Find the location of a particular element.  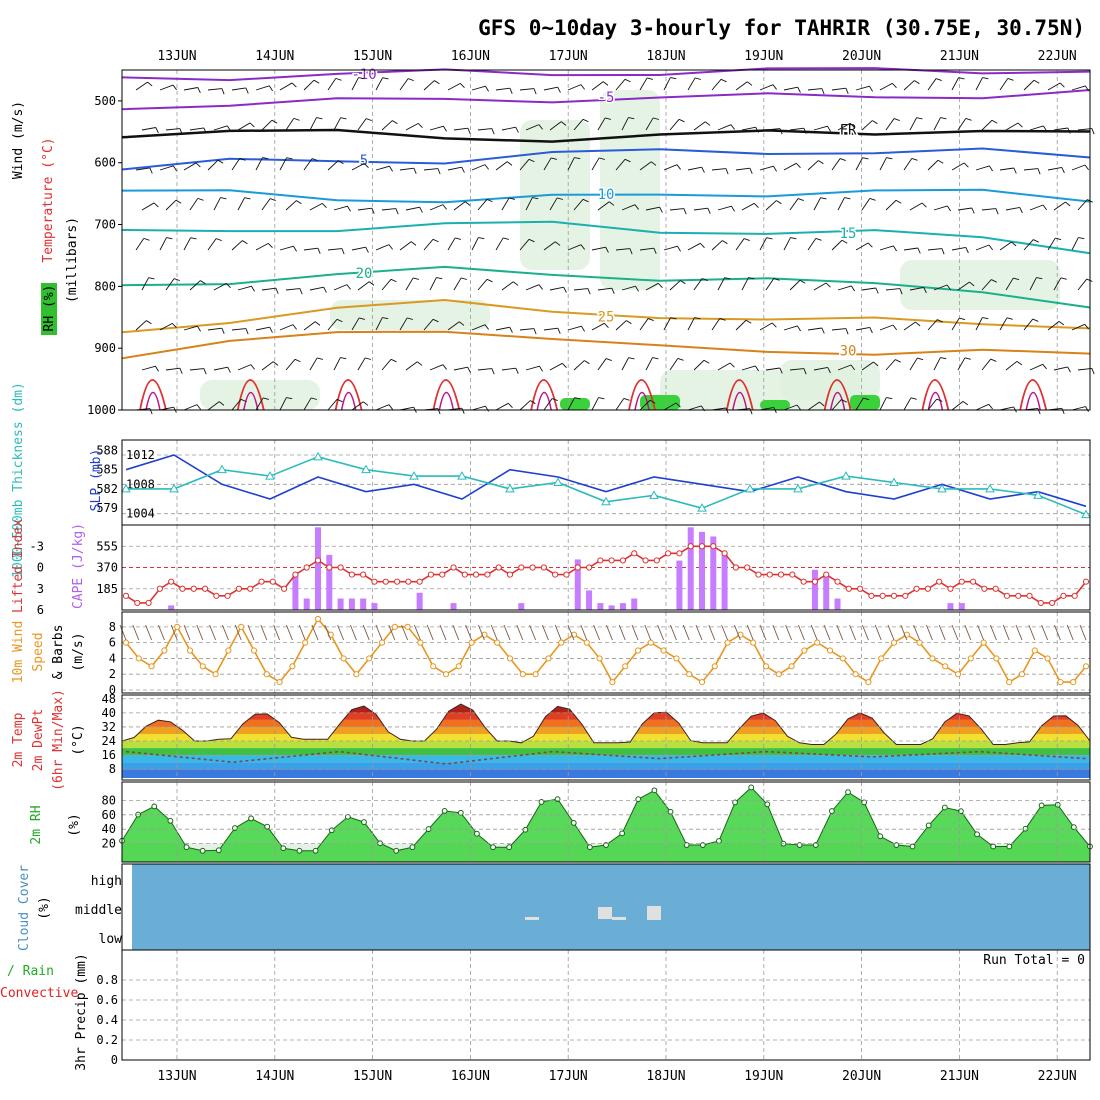

cloud-panel is located at coordinates (606, 907).